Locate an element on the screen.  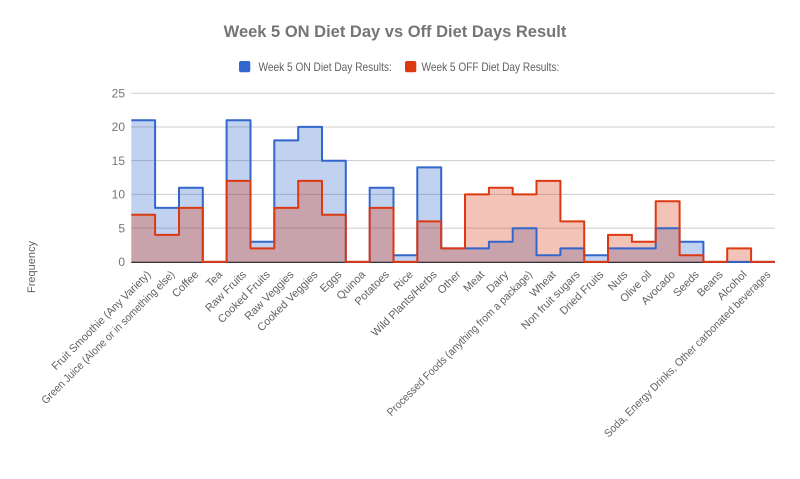
svg-text: 25 is located at coordinates (119, 93).